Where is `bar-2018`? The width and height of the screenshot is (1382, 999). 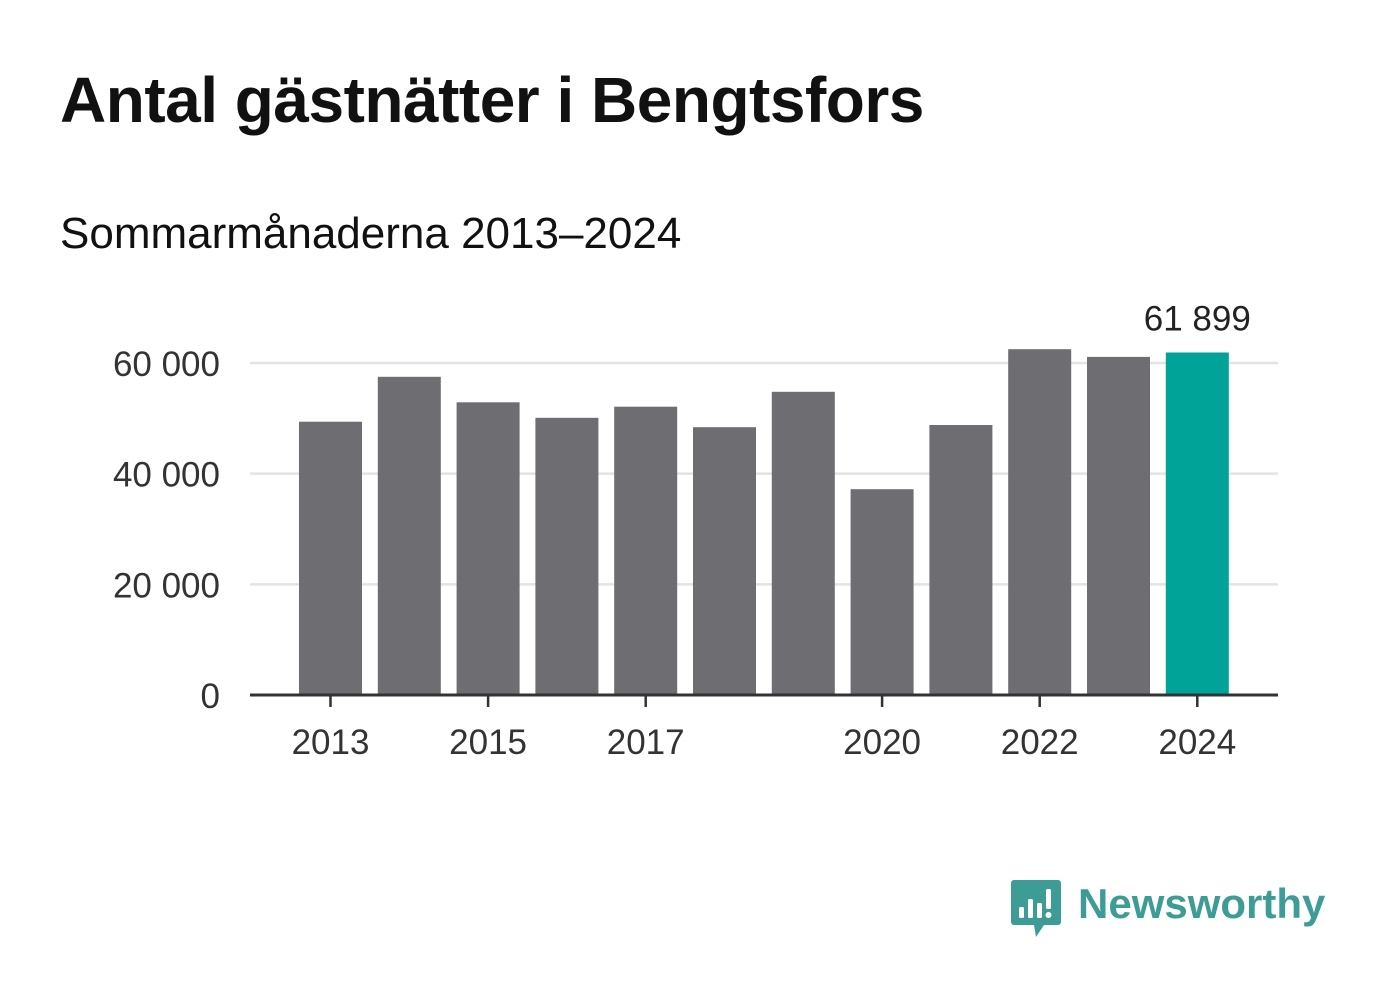
bar-2018 is located at coordinates (724, 561).